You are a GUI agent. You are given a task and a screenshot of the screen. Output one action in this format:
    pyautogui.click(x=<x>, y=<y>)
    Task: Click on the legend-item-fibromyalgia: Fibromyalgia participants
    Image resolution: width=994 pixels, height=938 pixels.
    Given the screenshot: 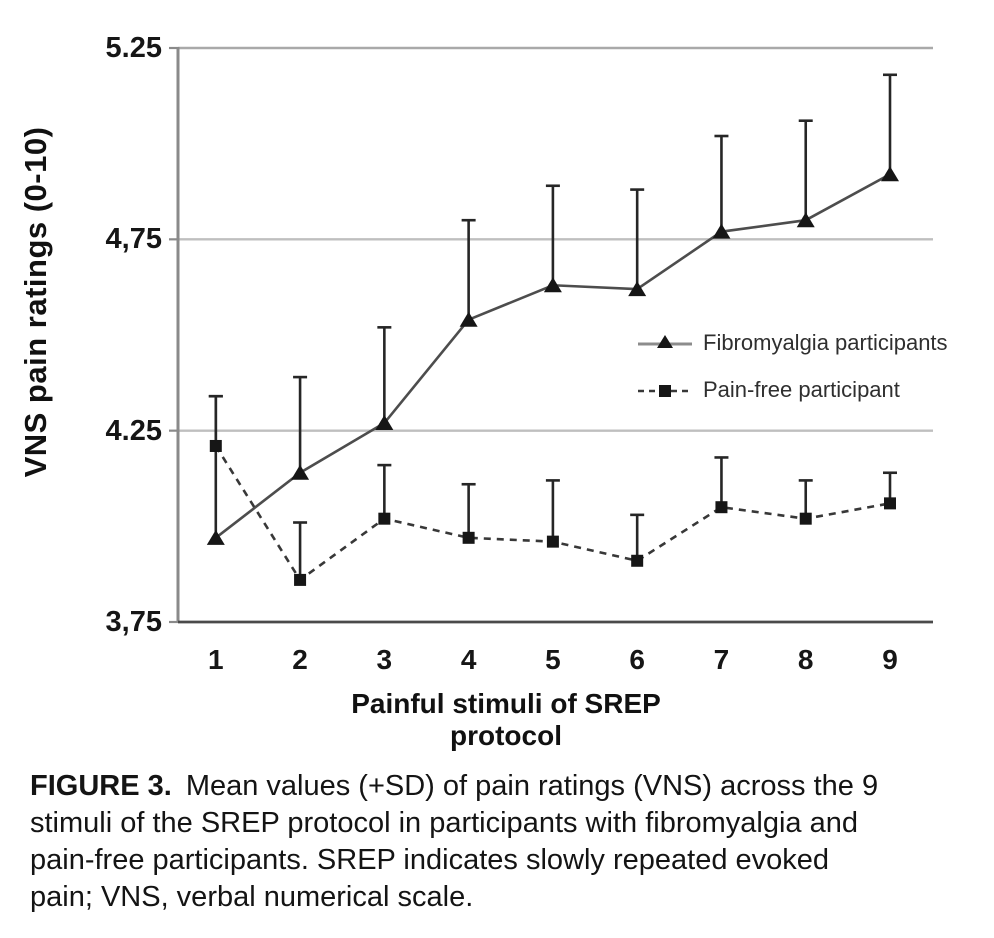 What is the action you would take?
    pyautogui.click(x=792, y=343)
    